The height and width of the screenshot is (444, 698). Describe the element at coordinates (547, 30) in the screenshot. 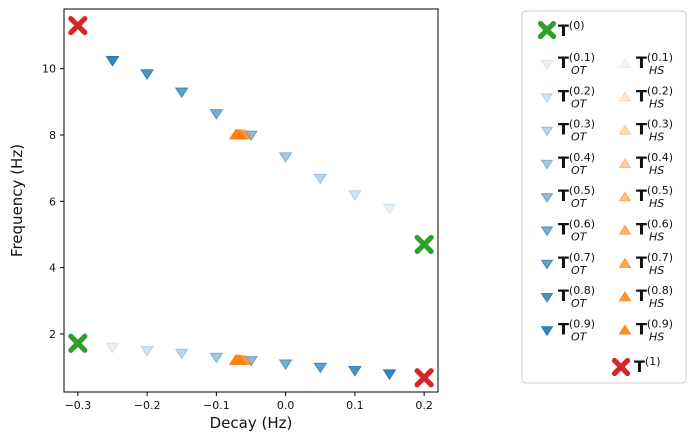

I see `legend-marker-start` at that location.